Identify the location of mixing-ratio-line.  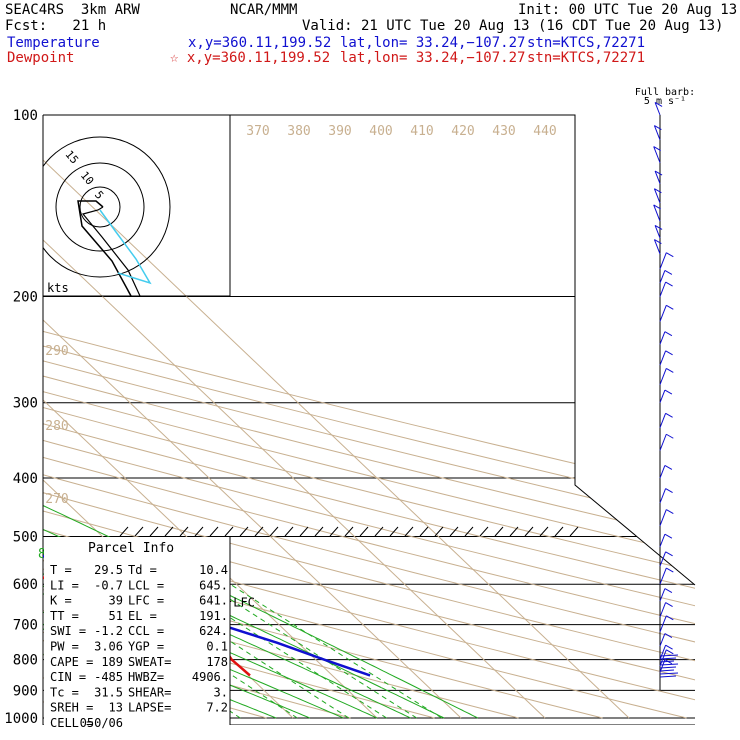
(282, 632).